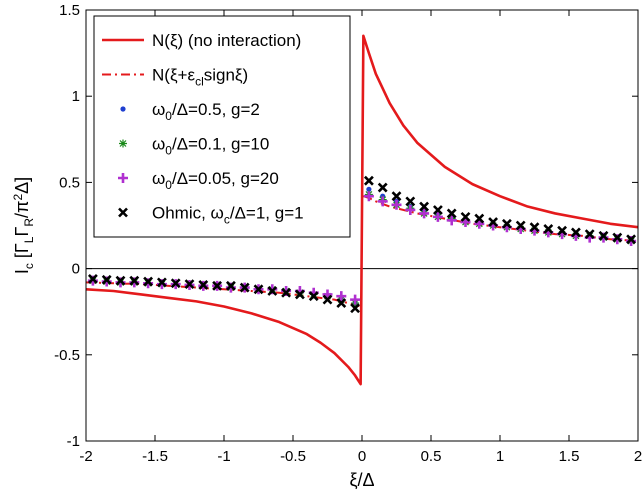 The height and width of the screenshot is (495, 642). Describe the element at coordinates (76, 269) in the screenshot. I see `y-tick-label: 0` at that location.